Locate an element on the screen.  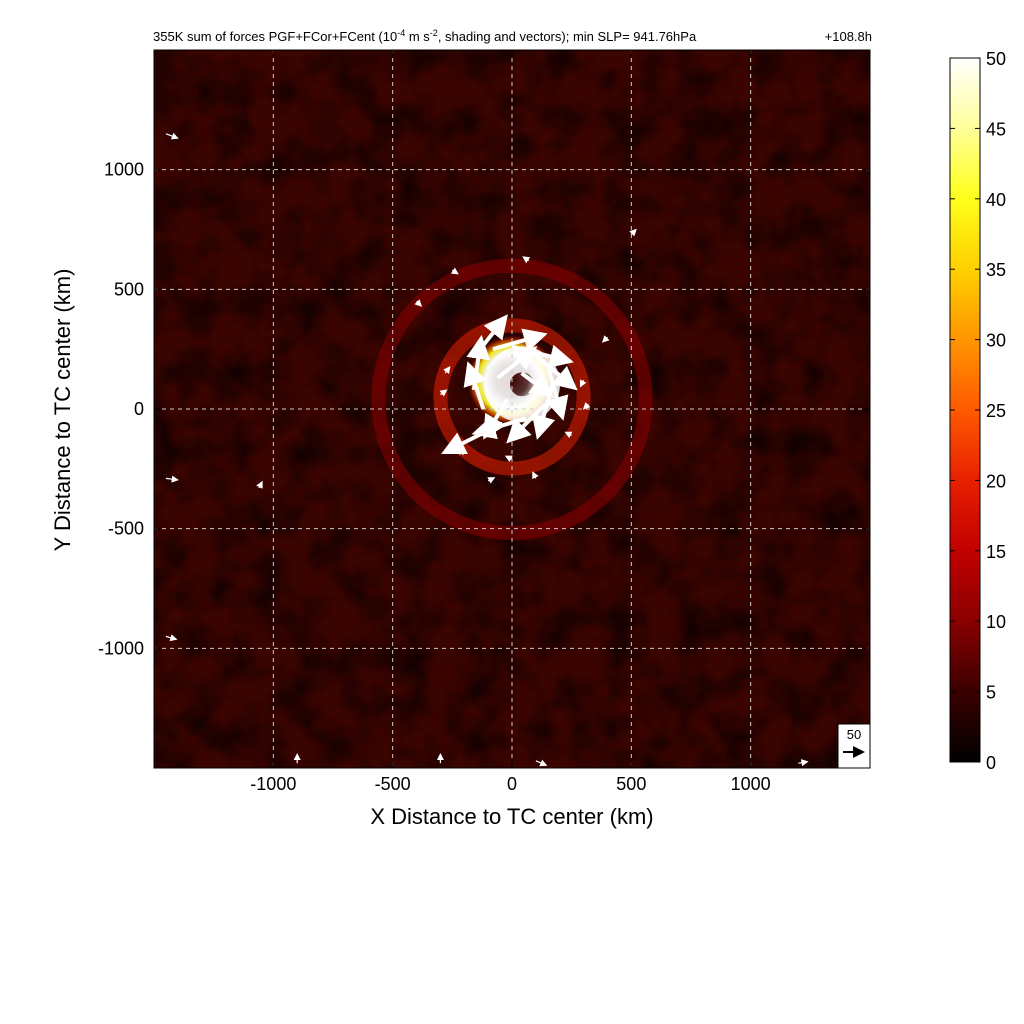
y-axis-label: Y Distance to TC center (km) is located at coordinates (62, 410).